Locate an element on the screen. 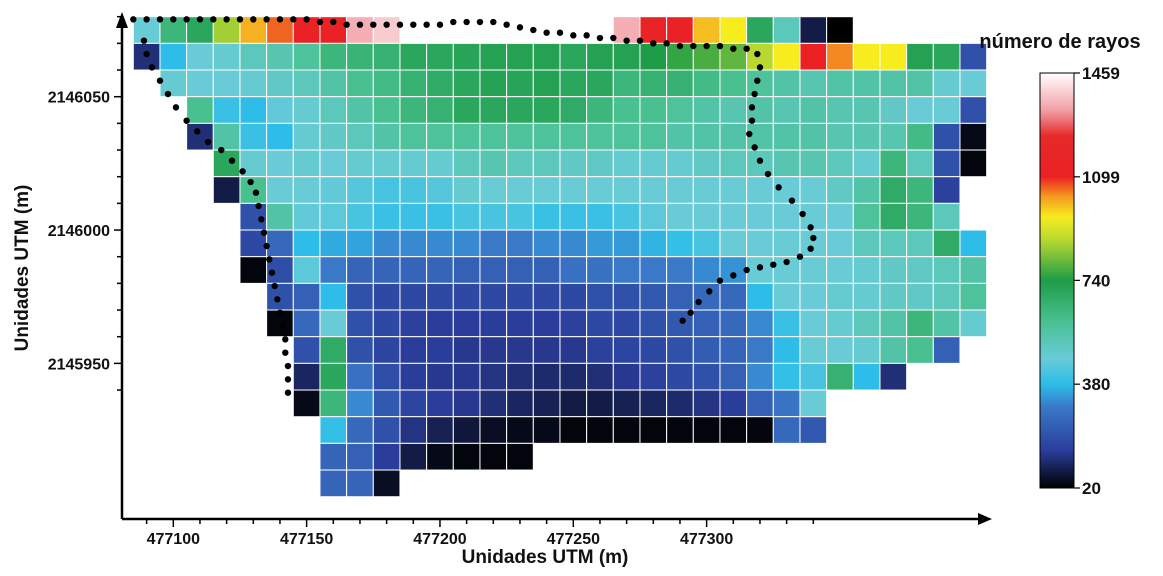 The image size is (1163, 576). x-tick-label: 477300 is located at coordinates (706, 539).